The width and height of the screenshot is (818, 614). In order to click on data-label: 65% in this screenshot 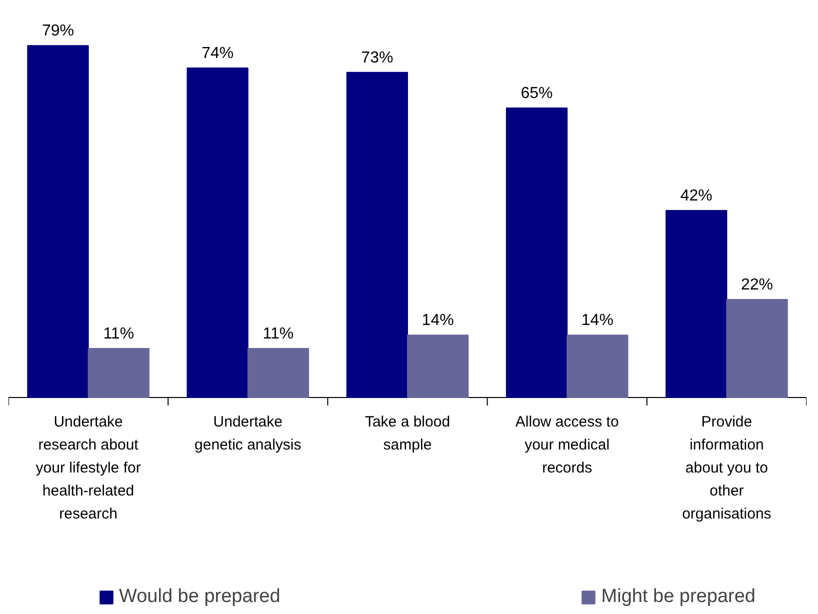, I will do `click(536, 93)`.